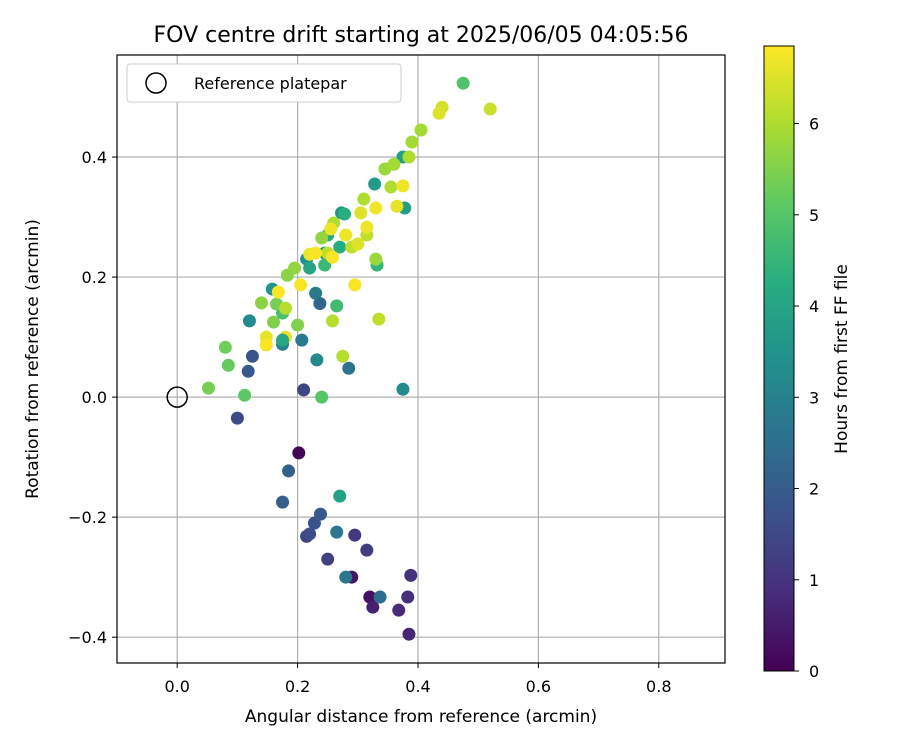  I want to click on reference-platepar-marker, so click(177, 397).